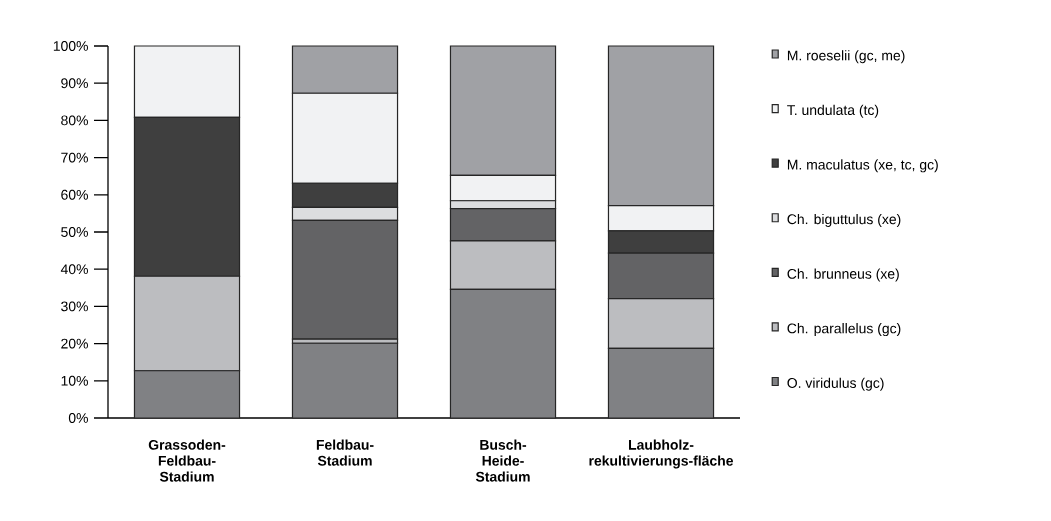 The image size is (1051, 521). What do you see at coordinates (661, 454) in the screenshot?
I see `x-tick-label: Laubholz-rekultivierungs-fläche` at bounding box center [661, 454].